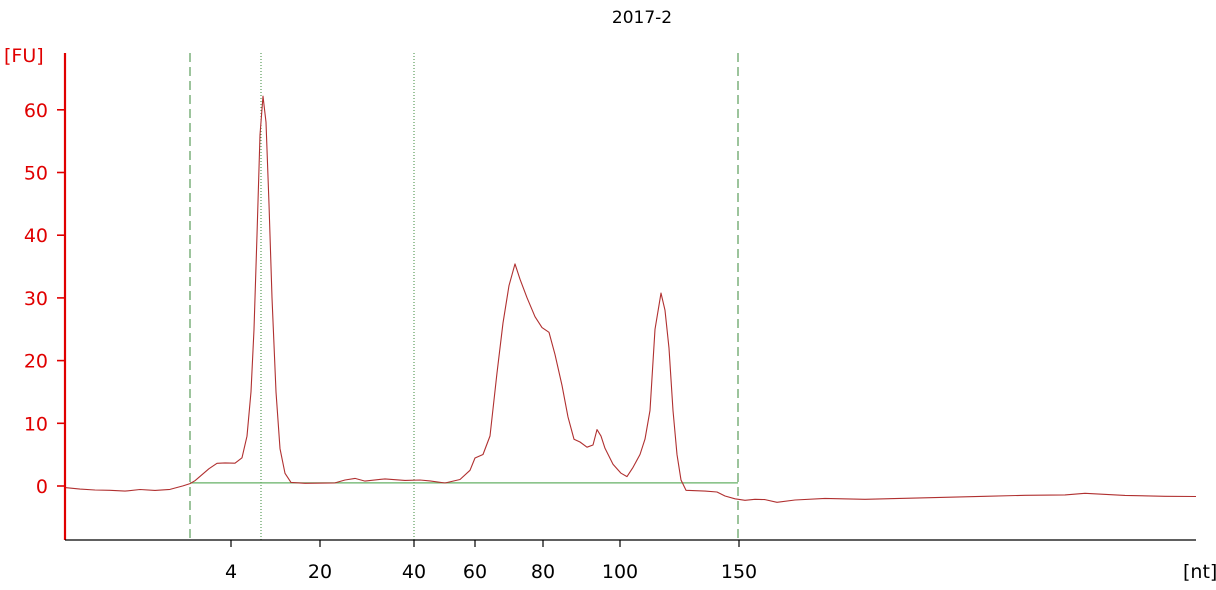 This screenshot has height=590, width=1216. I want to click on y-tick-label-20: 20, so click(36, 362).